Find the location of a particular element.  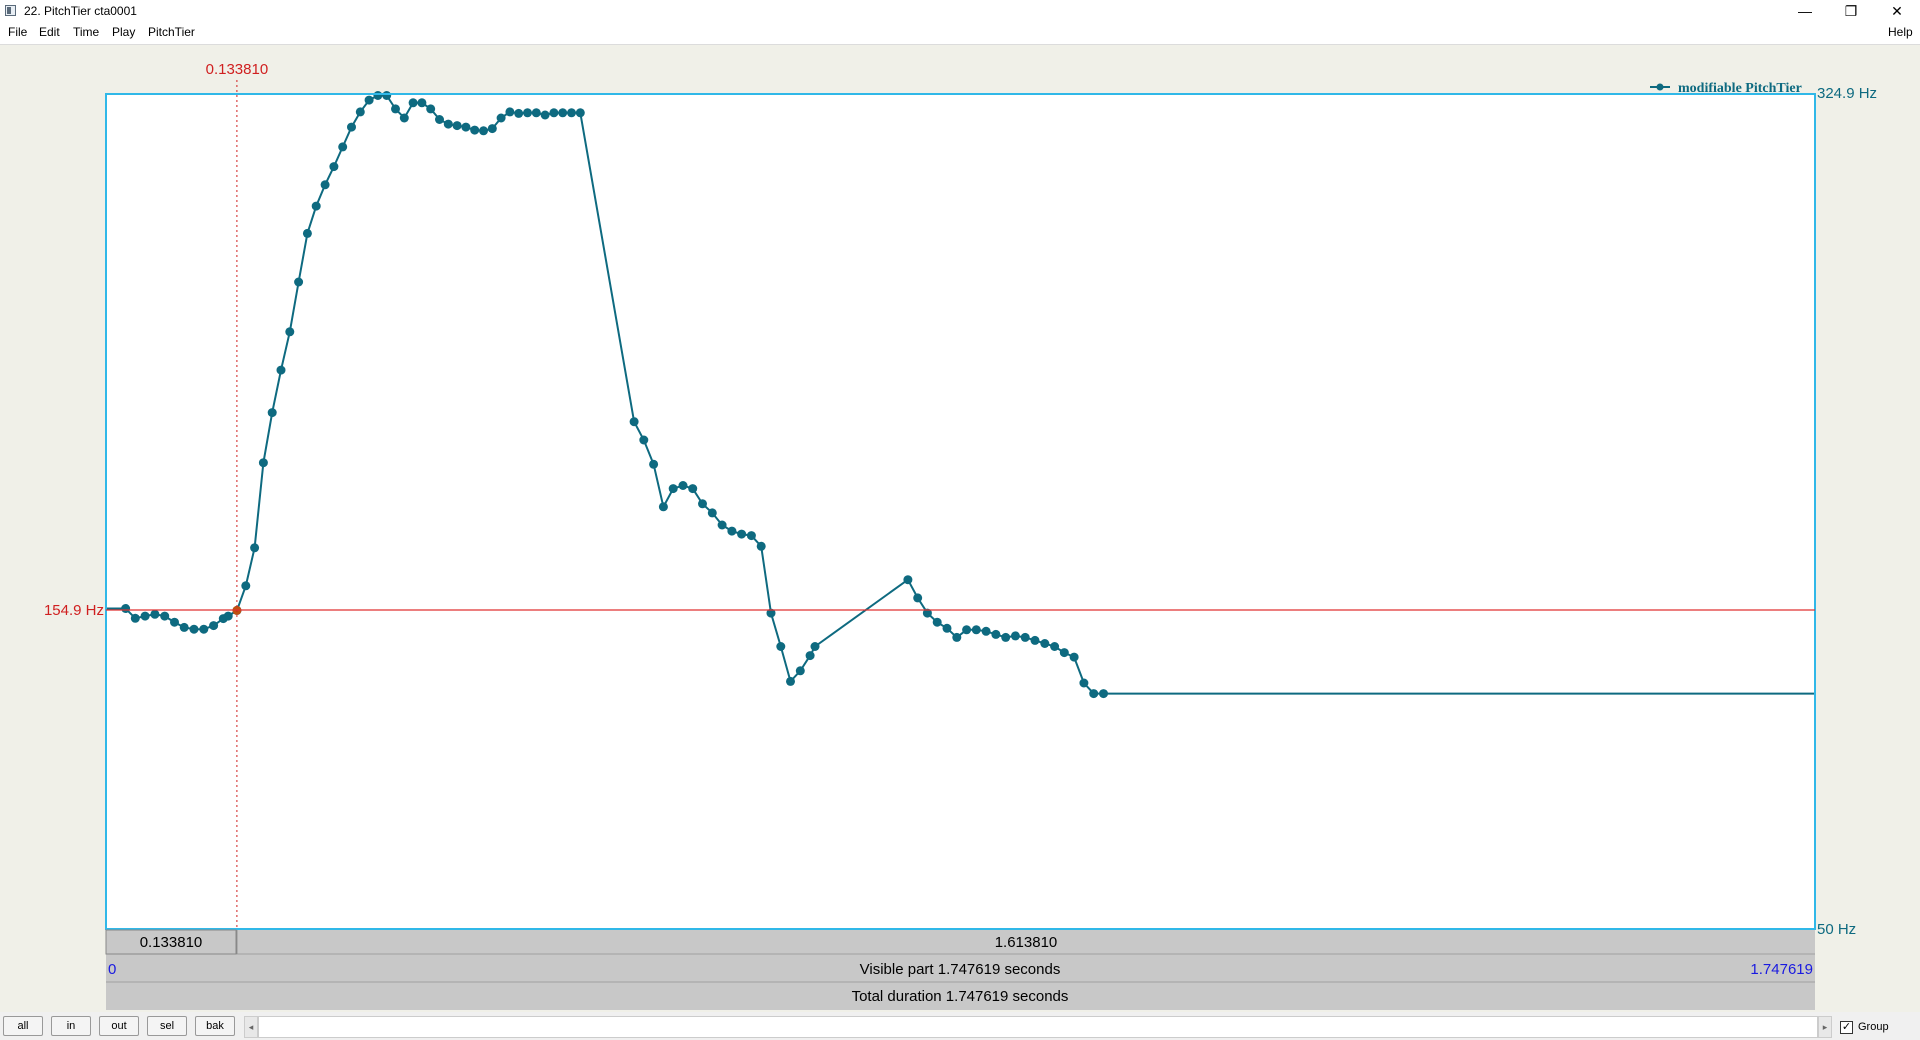

zoom-out-button: out is located at coordinates (119, 1026).